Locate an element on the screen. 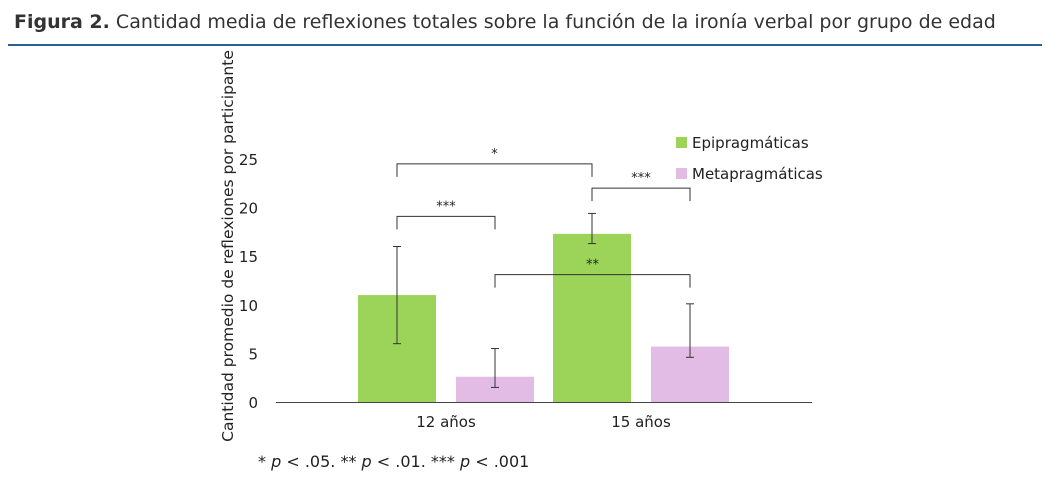  legend-label: Metapragmáticas is located at coordinates (757, 174).